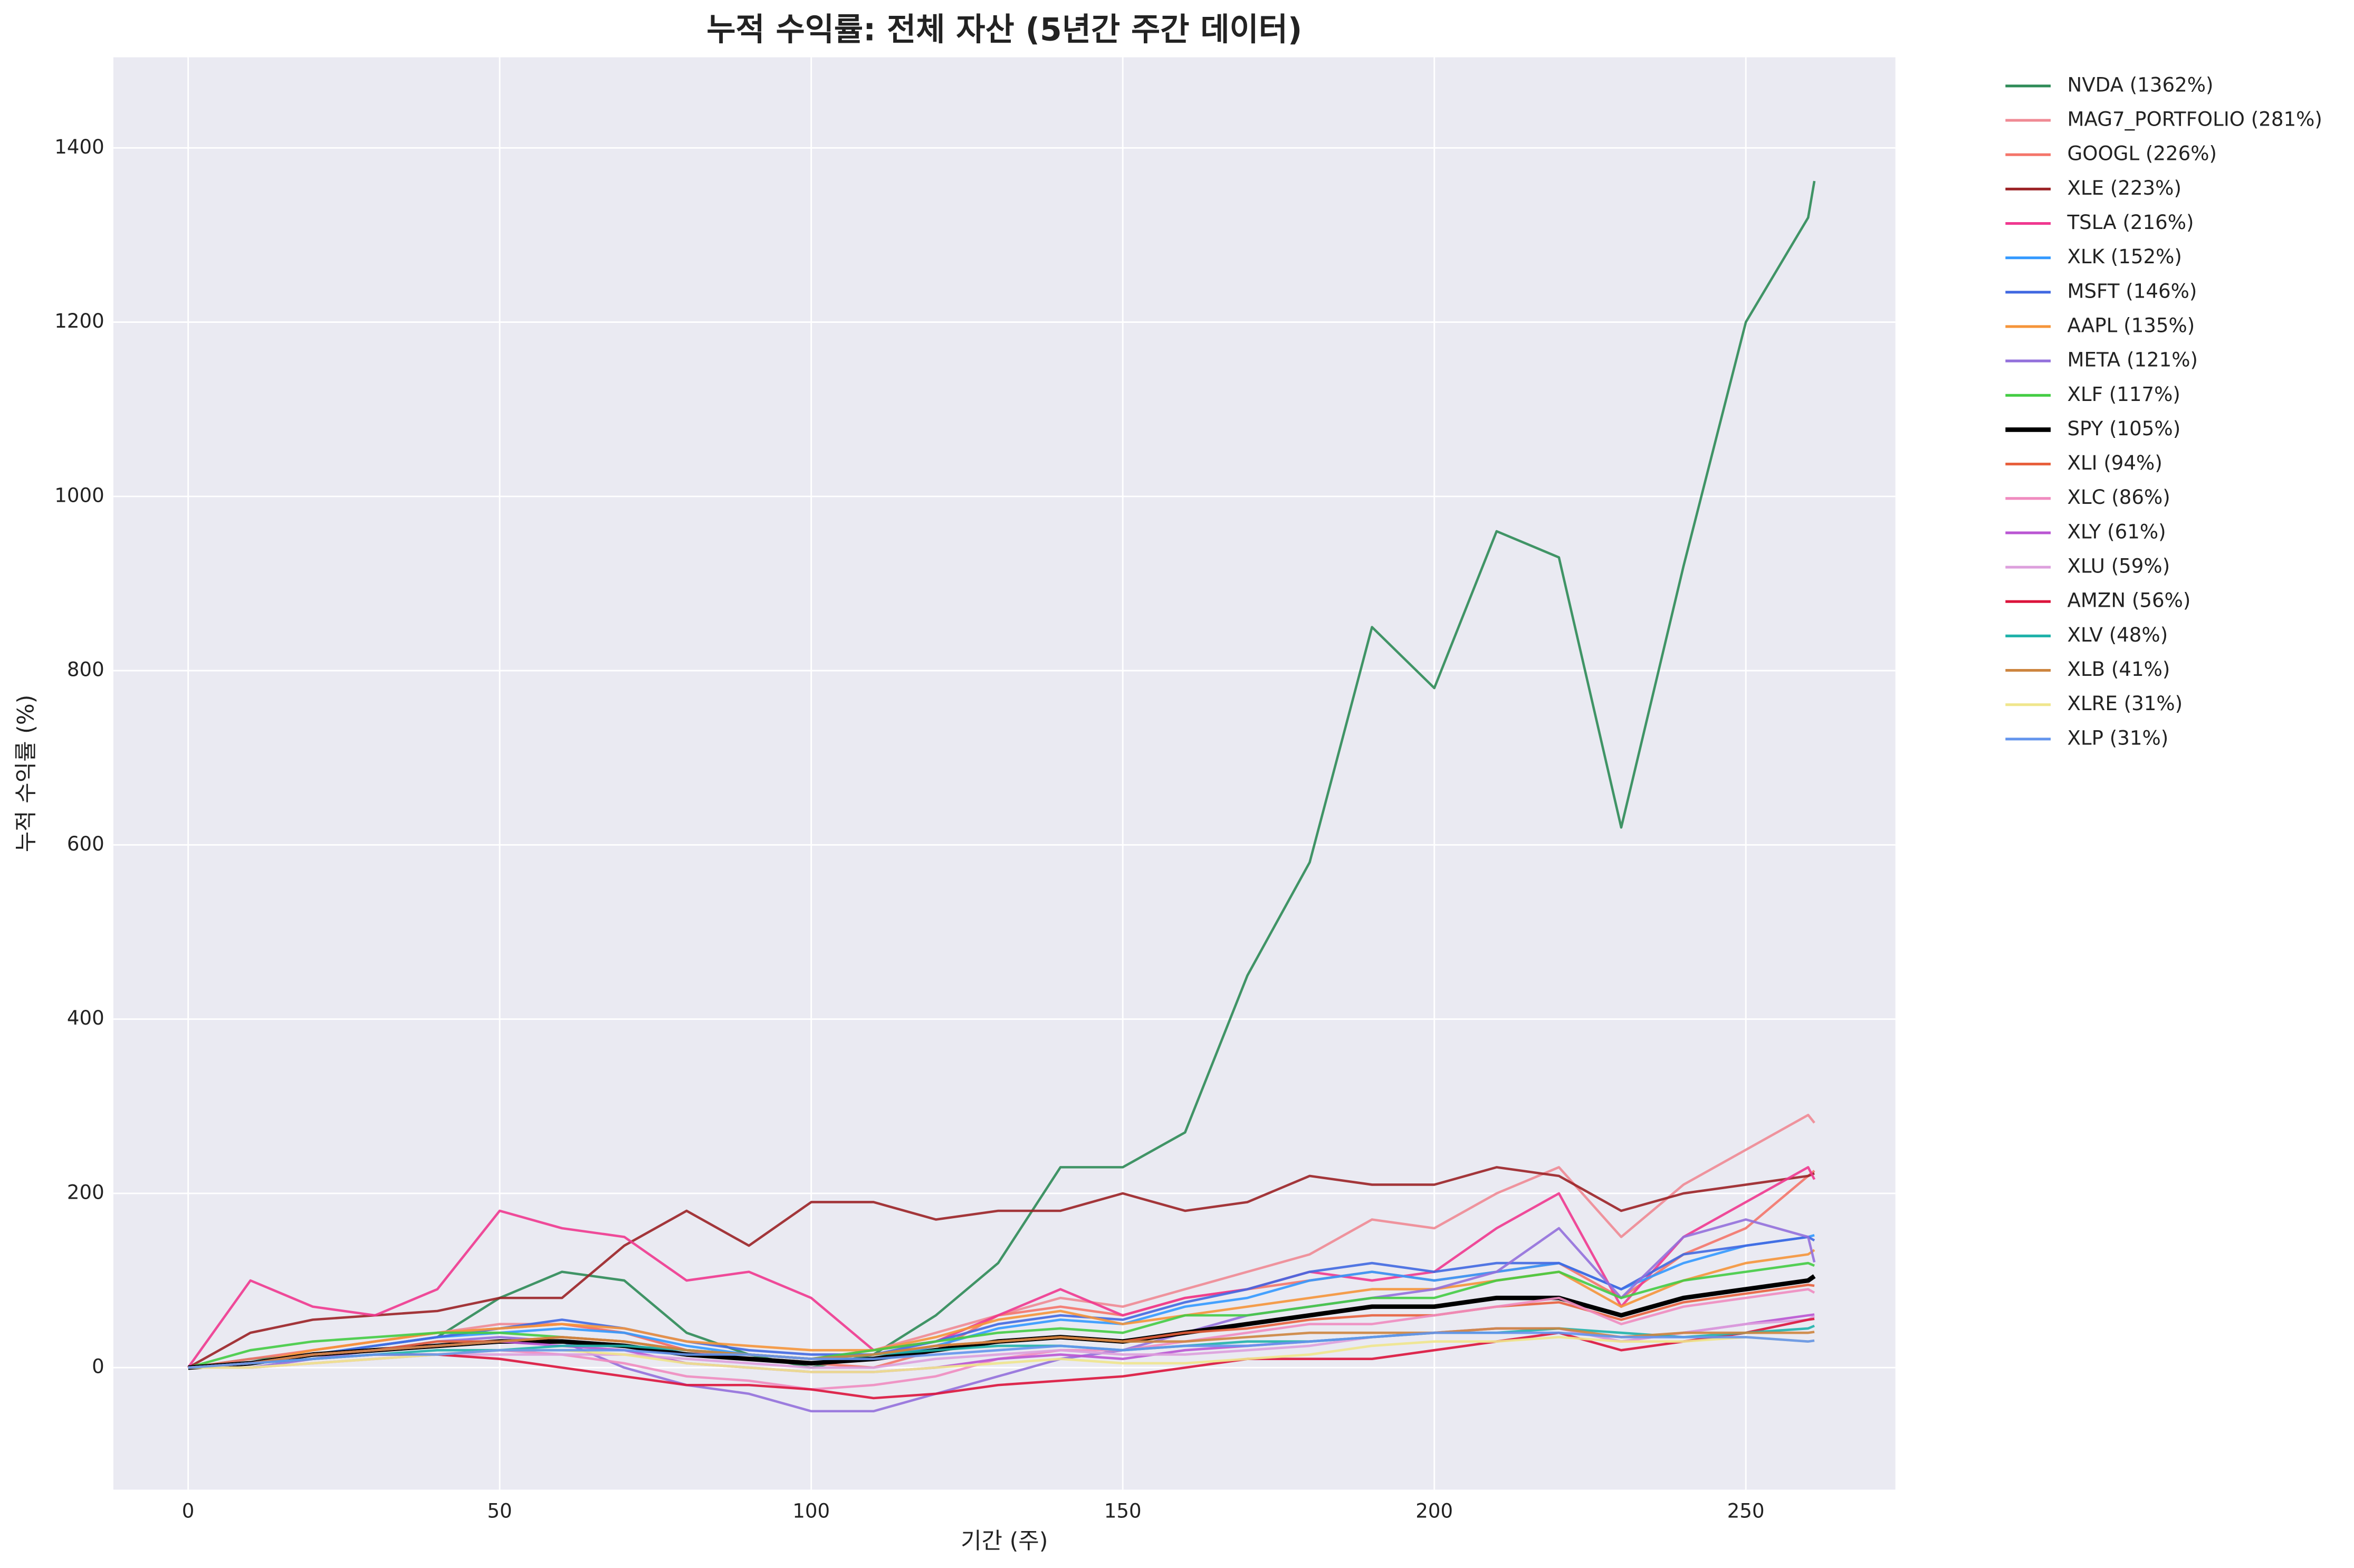 The image size is (2354, 1568). Describe the element at coordinates (2195, 119) in the screenshot. I see `legend-label: MAG7_PORTFOLIO (281%)` at that location.